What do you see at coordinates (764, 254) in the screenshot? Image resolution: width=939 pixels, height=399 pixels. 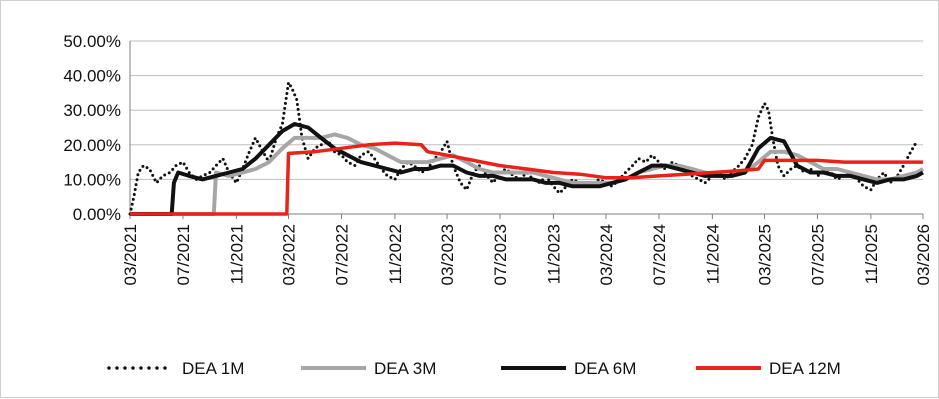 I see `x-tick-label: 03/2025` at bounding box center [764, 254].